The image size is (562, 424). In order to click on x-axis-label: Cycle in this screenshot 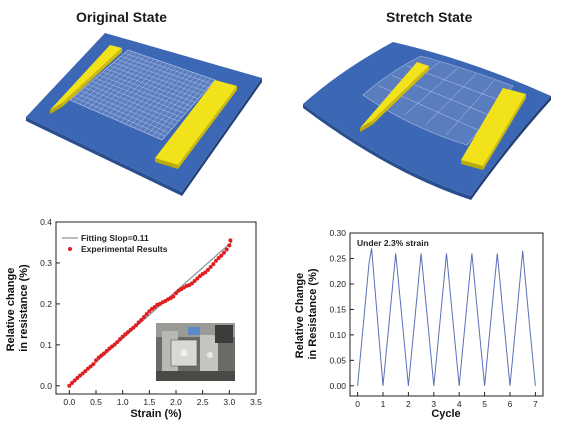, I will do `click(445, 414)`.